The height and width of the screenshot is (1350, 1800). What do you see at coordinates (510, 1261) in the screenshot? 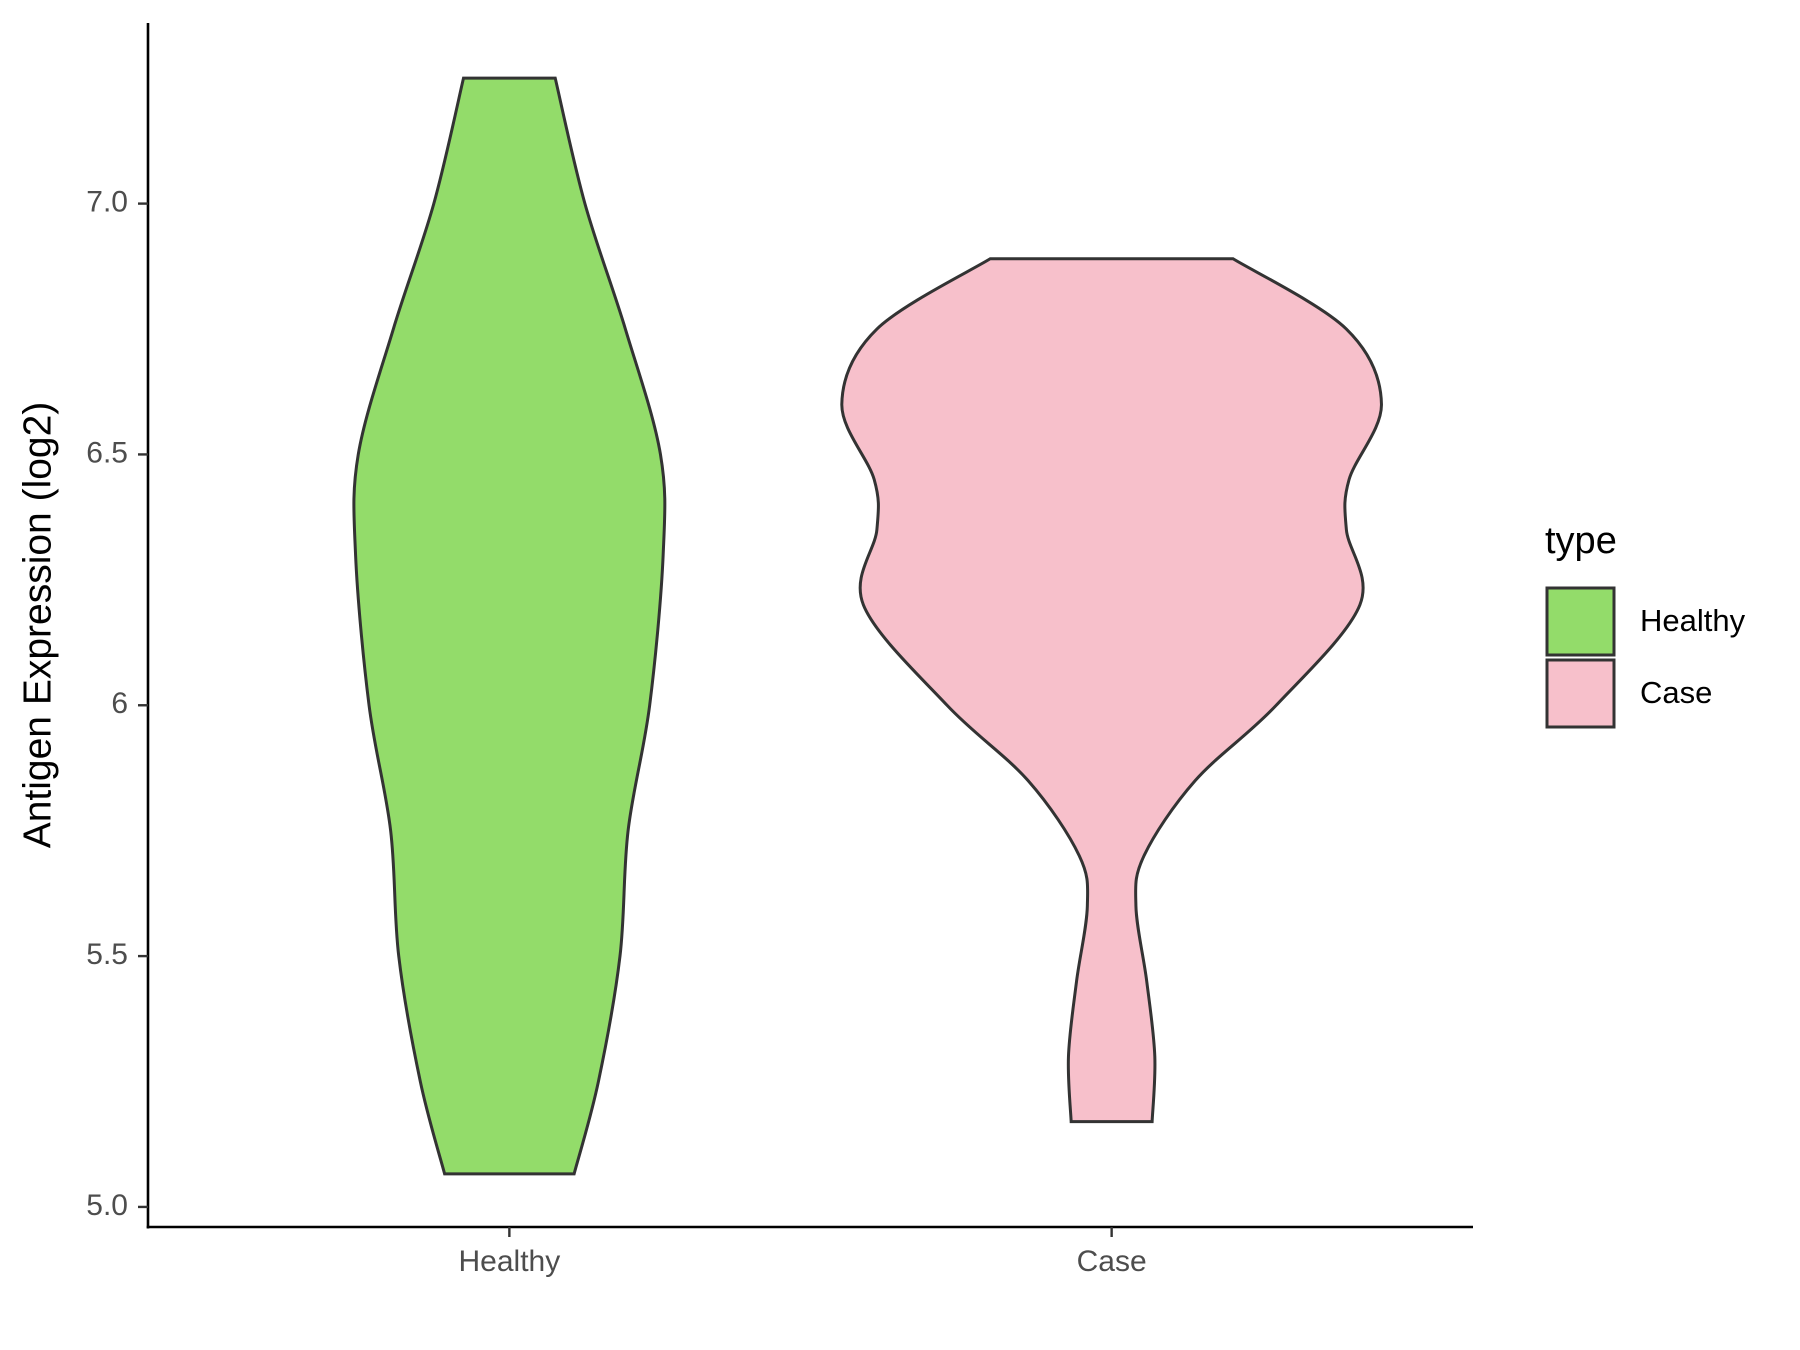
I see `x-tick-label: Healthy` at bounding box center [510, 1261].